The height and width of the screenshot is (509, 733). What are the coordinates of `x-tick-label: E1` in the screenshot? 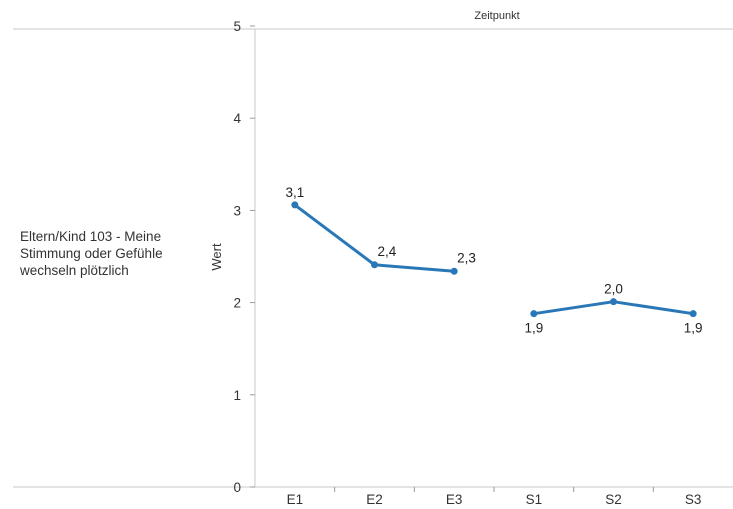 It's located at (295, 499).